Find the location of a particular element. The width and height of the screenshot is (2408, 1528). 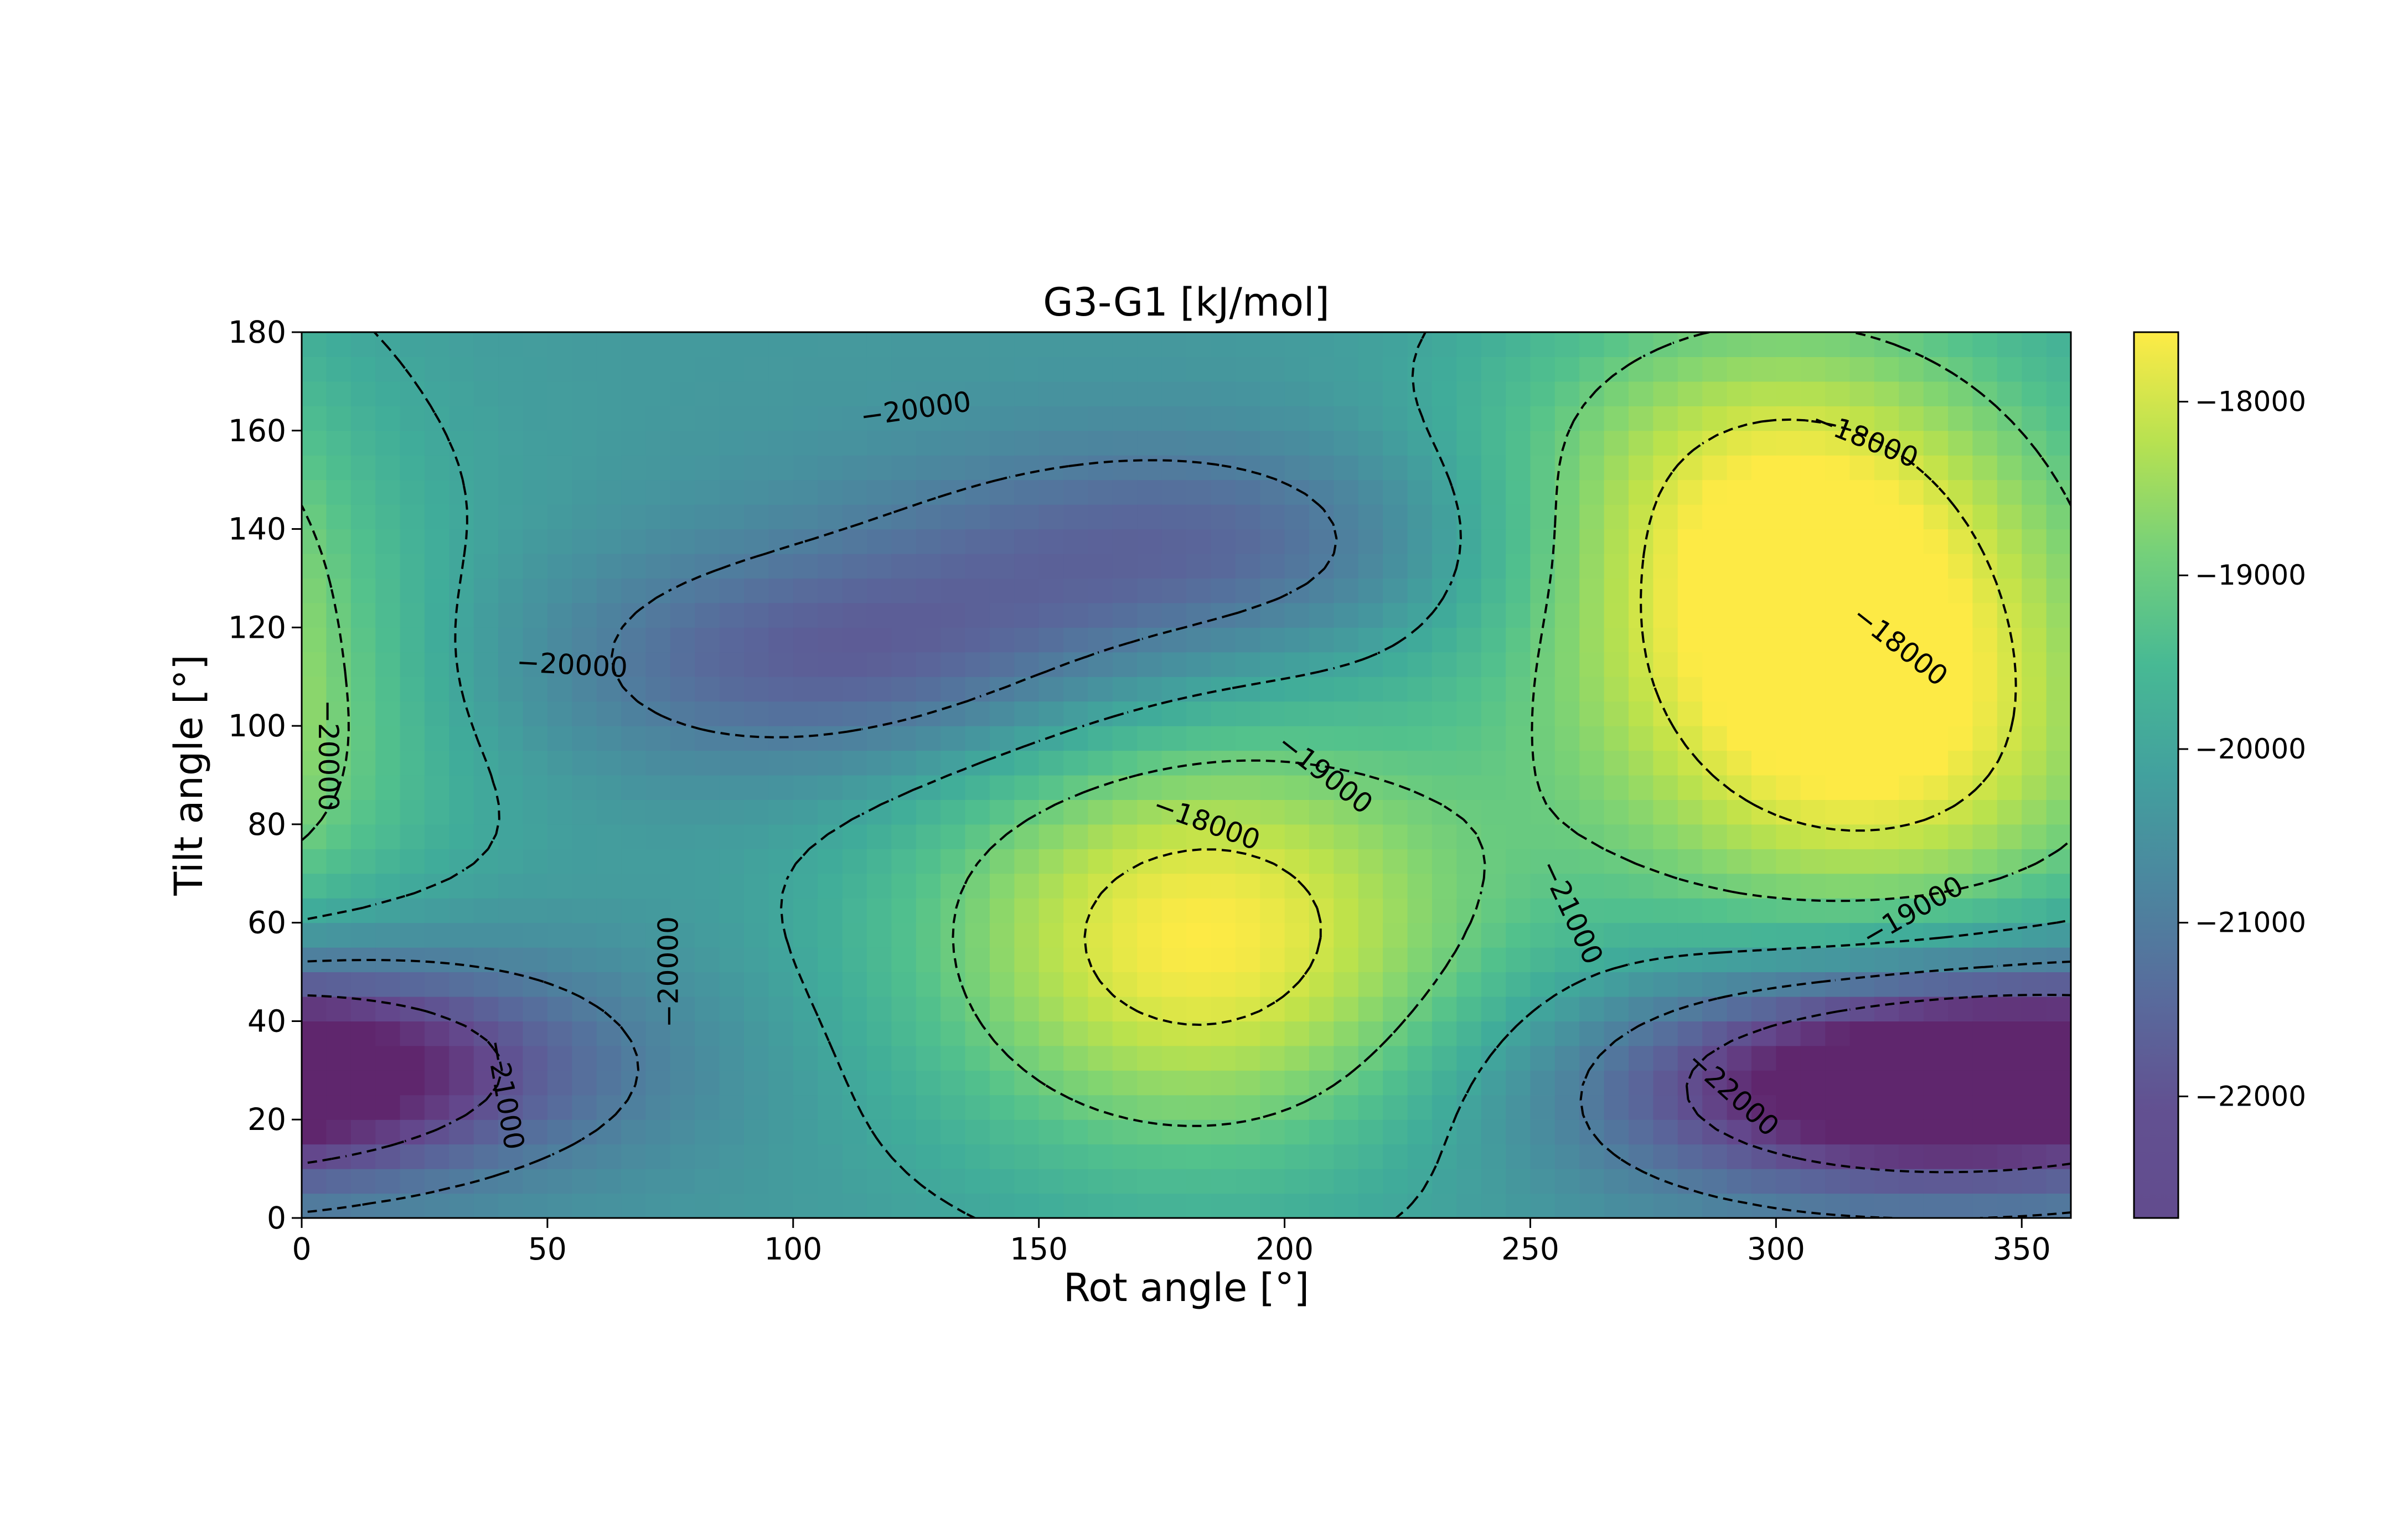

x-tick-label: 0 is located at coordinates (302, 1249).